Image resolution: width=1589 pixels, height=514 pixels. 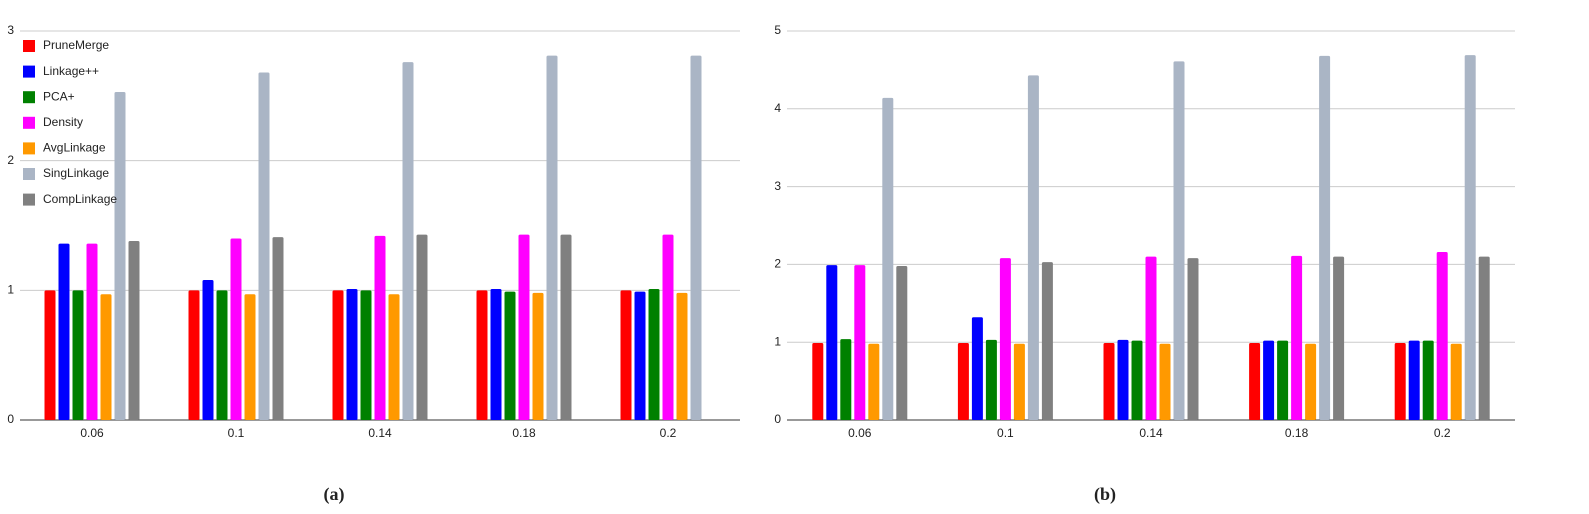 I want to click on legend-label: PCA+, so click(x=59, y=96).